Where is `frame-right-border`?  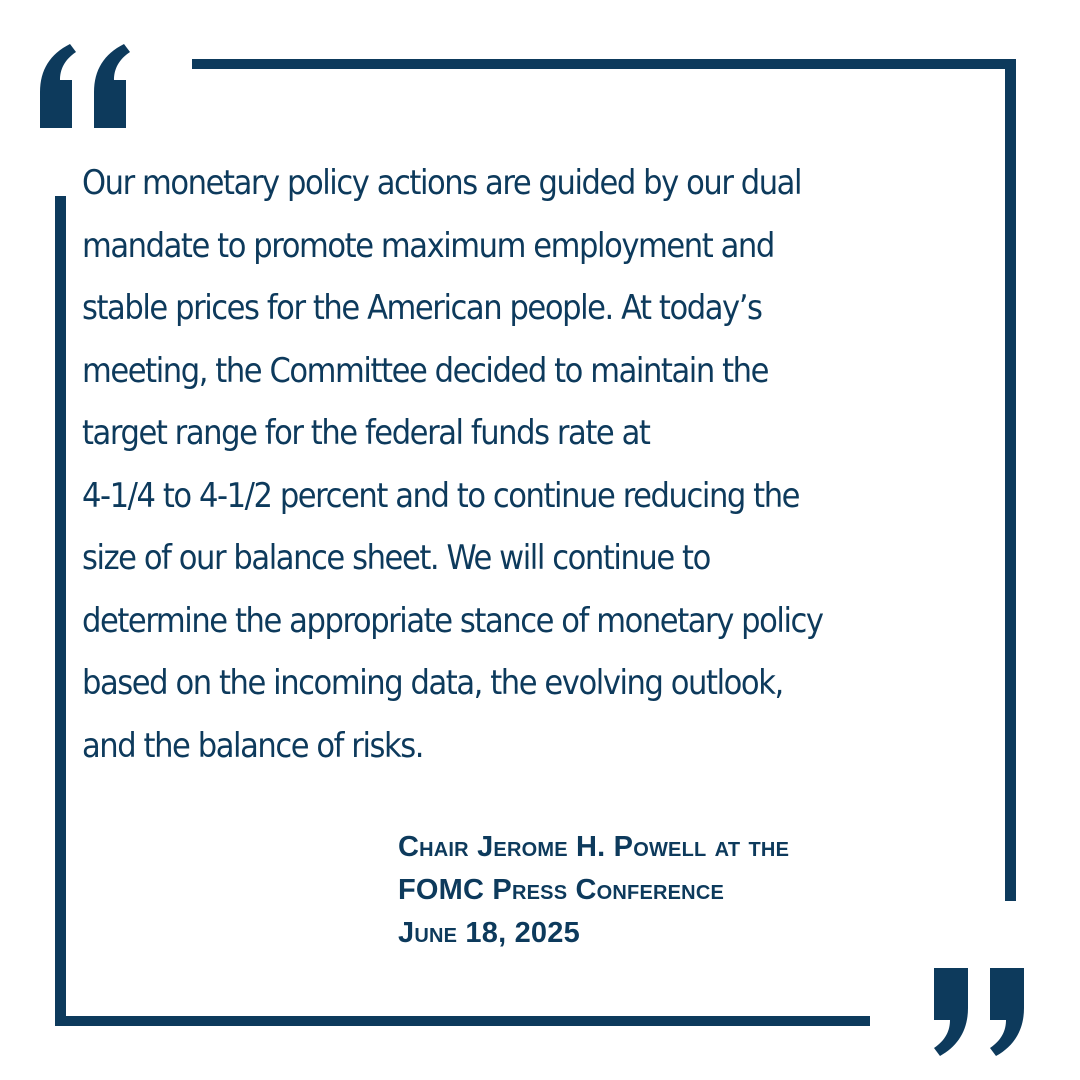
frame-right-border is located at coordinates (1010, 480).